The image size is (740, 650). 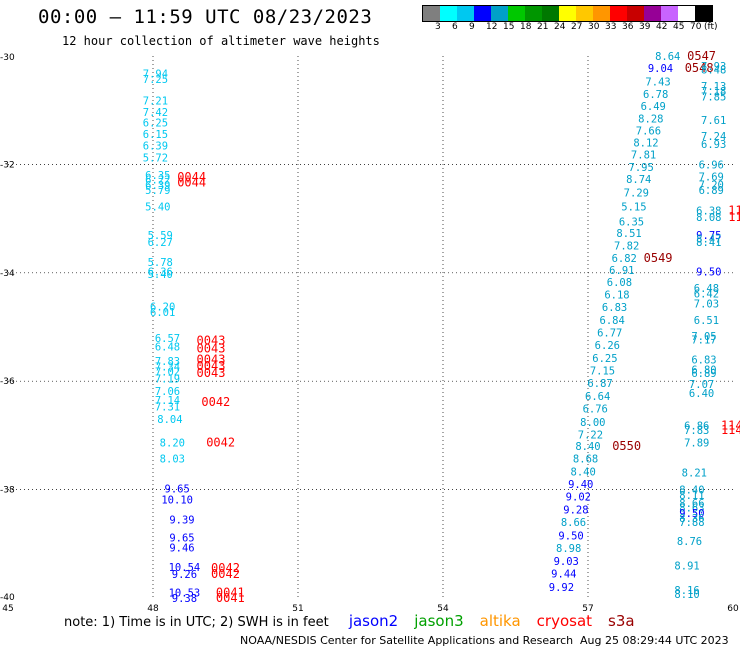 What do you see at coordinates (181, 520) in the screenshot?
I see `wave-height-label: 9.39` at bounding box center [181, 520].